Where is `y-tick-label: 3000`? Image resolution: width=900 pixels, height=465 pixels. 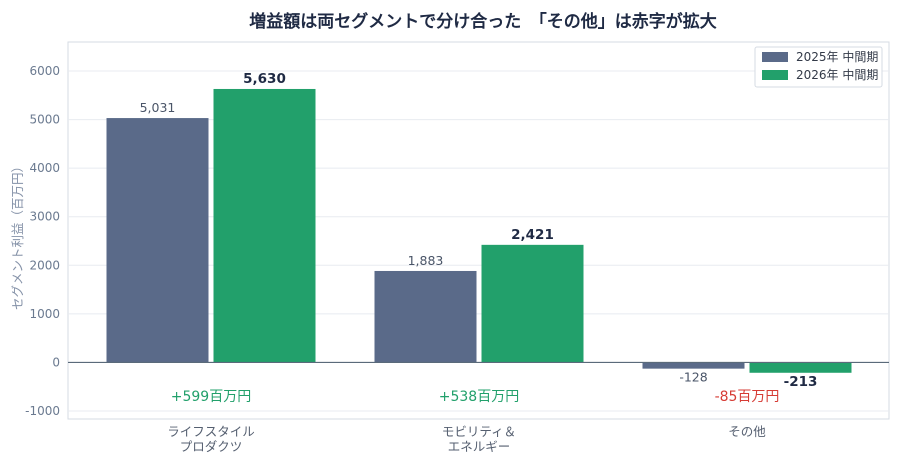 y-tick-label: 3000 is located at coordinates (44, 217).